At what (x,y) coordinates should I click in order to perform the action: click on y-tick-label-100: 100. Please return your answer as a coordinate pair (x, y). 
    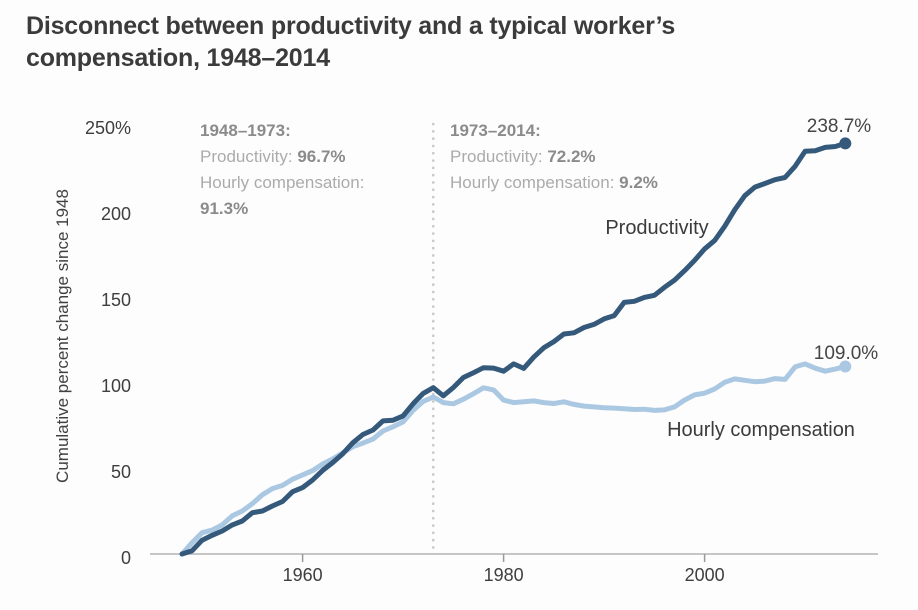
    Looking at the image, I should click on (115, 386).